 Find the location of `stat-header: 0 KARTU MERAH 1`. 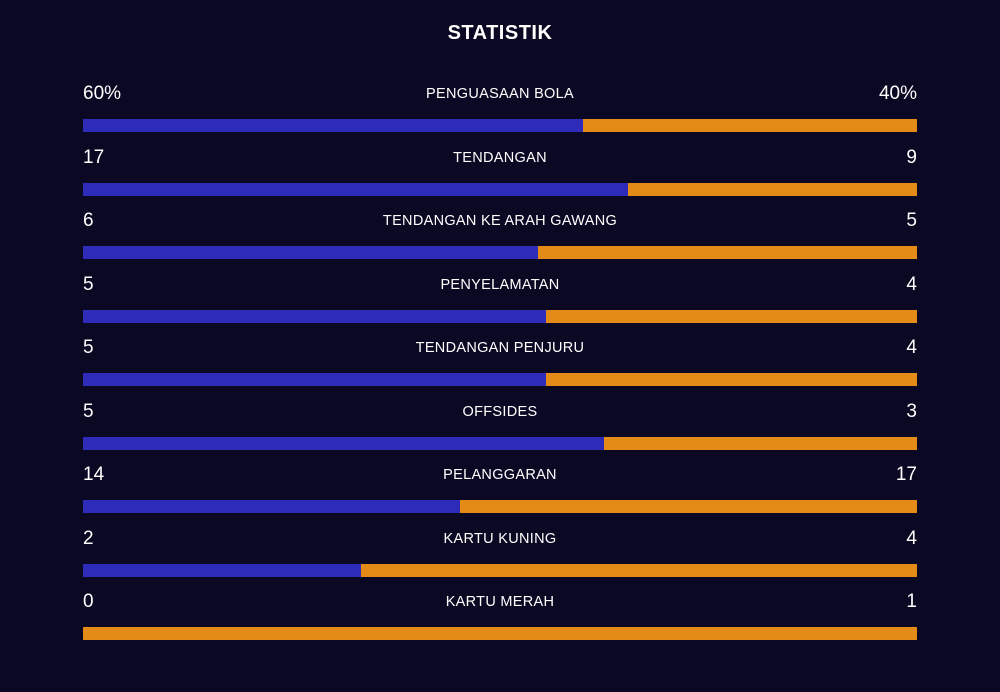

stat-header: 0 KARTU MERAH 1 is located at coordinates (500, 602).